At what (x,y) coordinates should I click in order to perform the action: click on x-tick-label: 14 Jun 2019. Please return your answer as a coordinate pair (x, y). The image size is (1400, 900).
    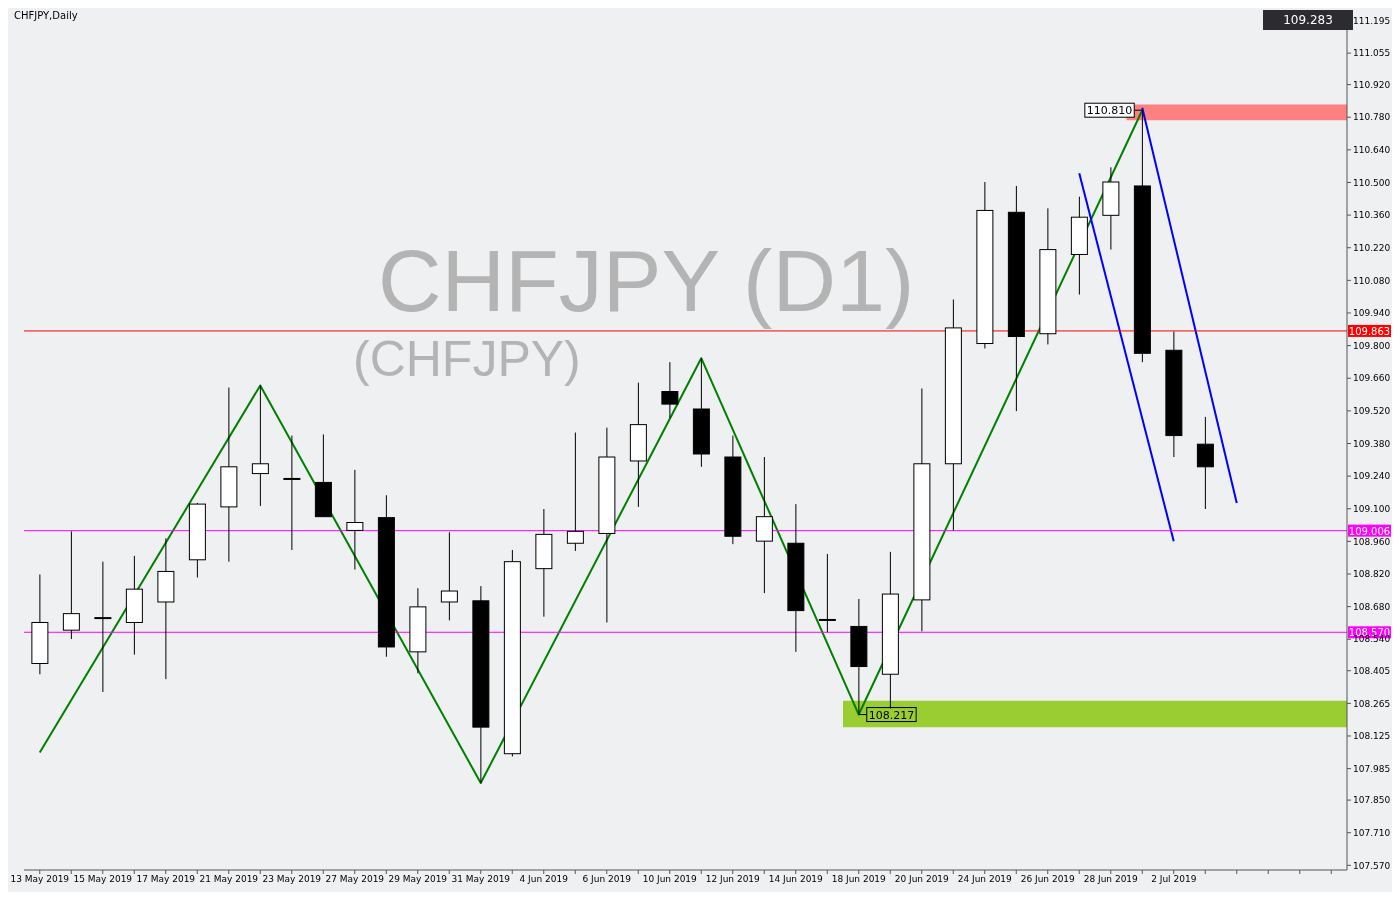
    Looking at the image, I should click on (796, 879).